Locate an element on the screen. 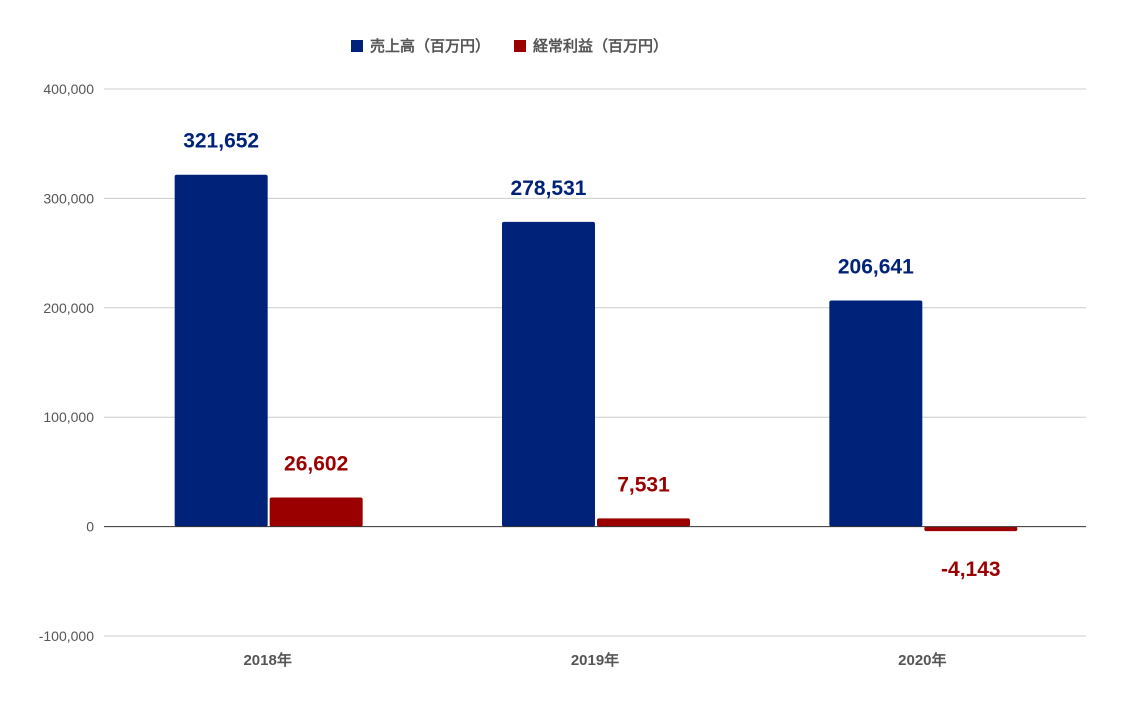 This screenshot has height=703, width=1122. data-label: -4,143 is located at coordinates (971, 569).